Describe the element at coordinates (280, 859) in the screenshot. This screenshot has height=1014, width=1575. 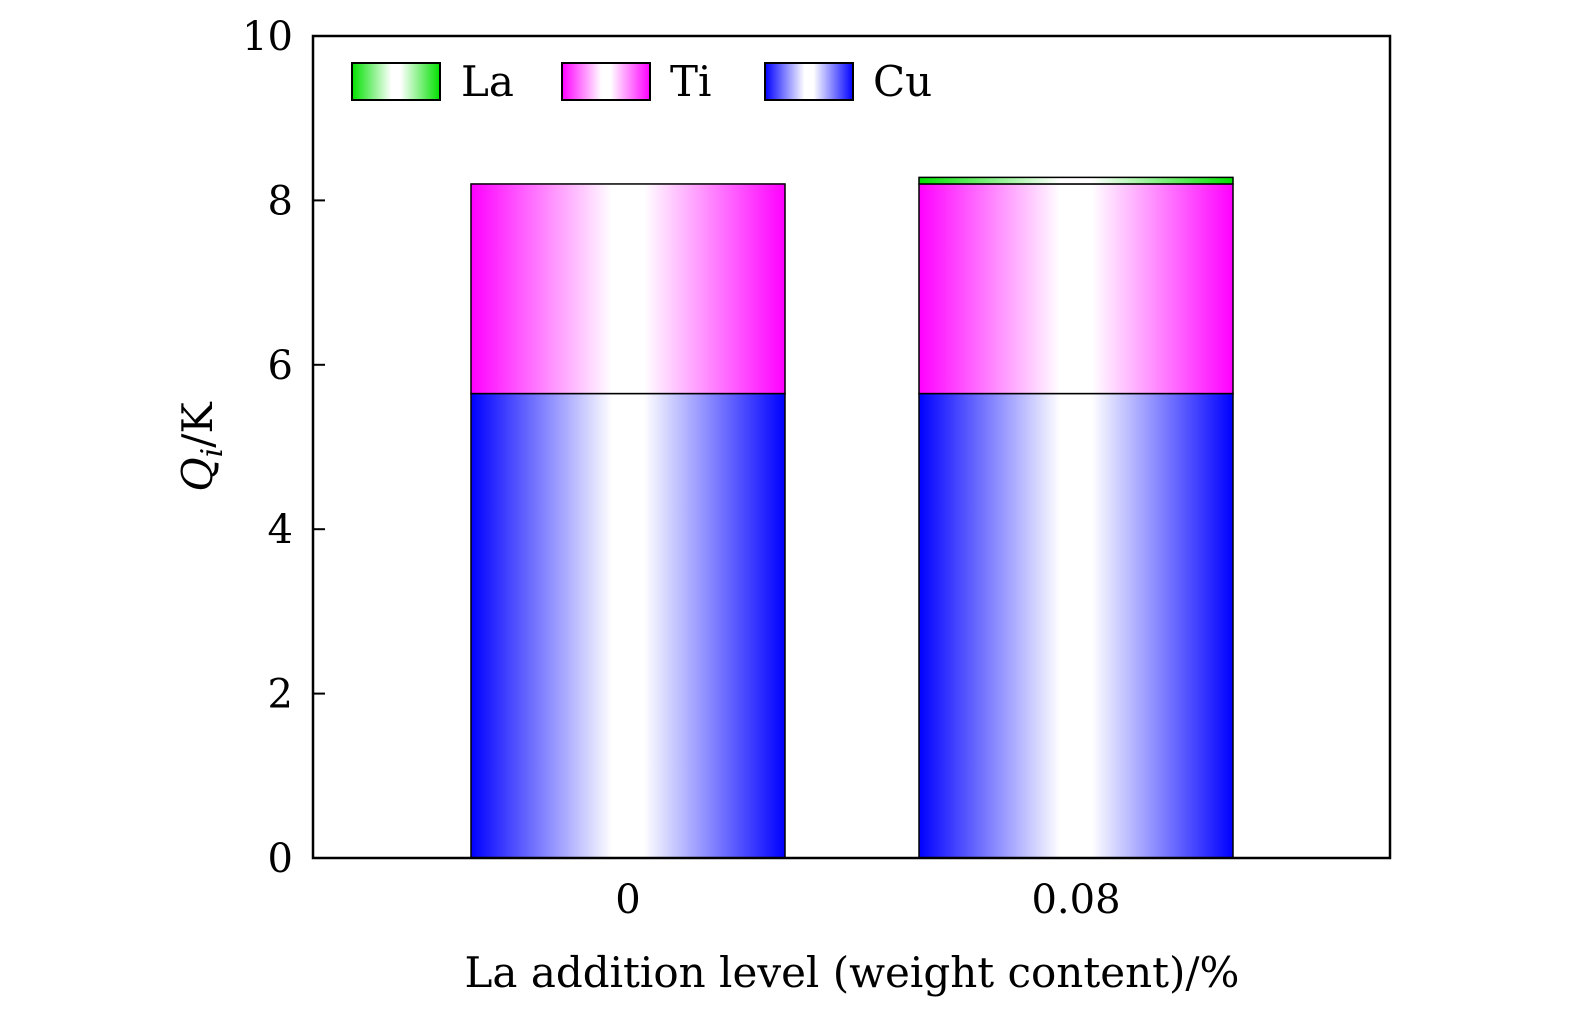
I see `y-tick-label: 0` at that location.